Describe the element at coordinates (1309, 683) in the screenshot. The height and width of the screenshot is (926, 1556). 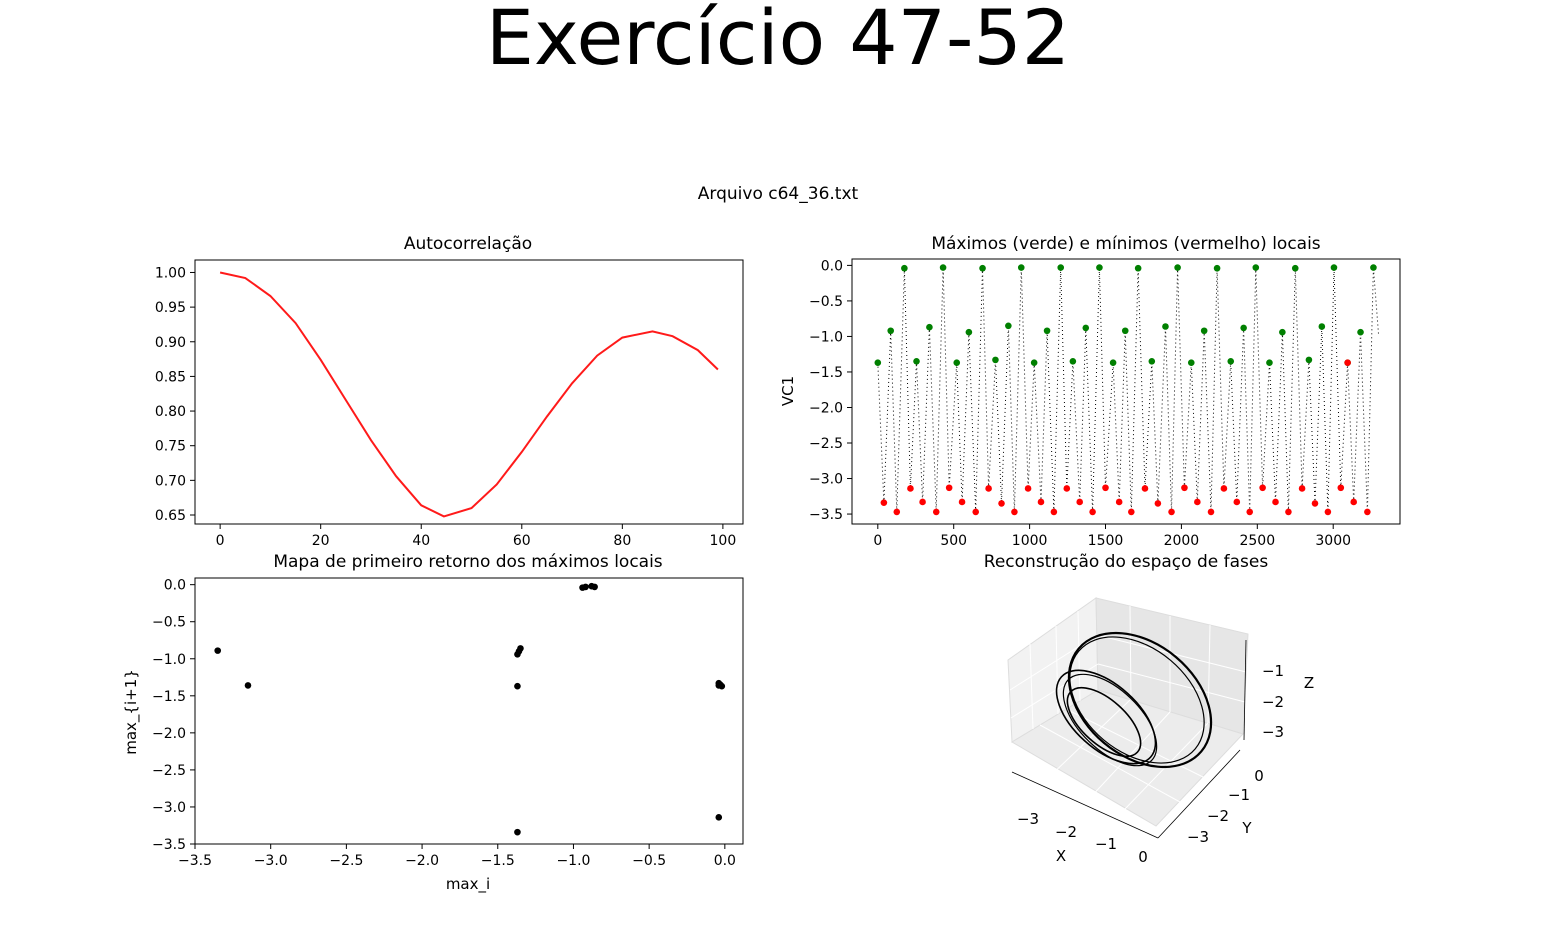
I see `phase-zlabel: Z` at that location.